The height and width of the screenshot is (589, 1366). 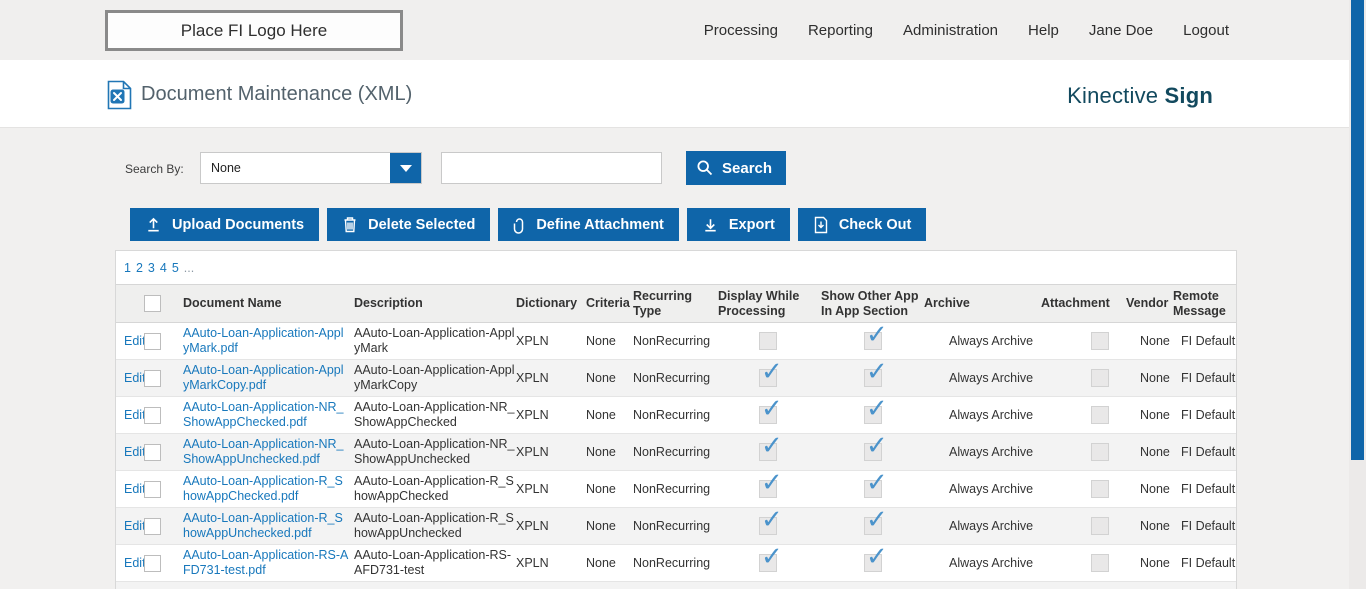 I want to click on column-header-recurring-type: Recurring Type, so click(x=673, y=303).